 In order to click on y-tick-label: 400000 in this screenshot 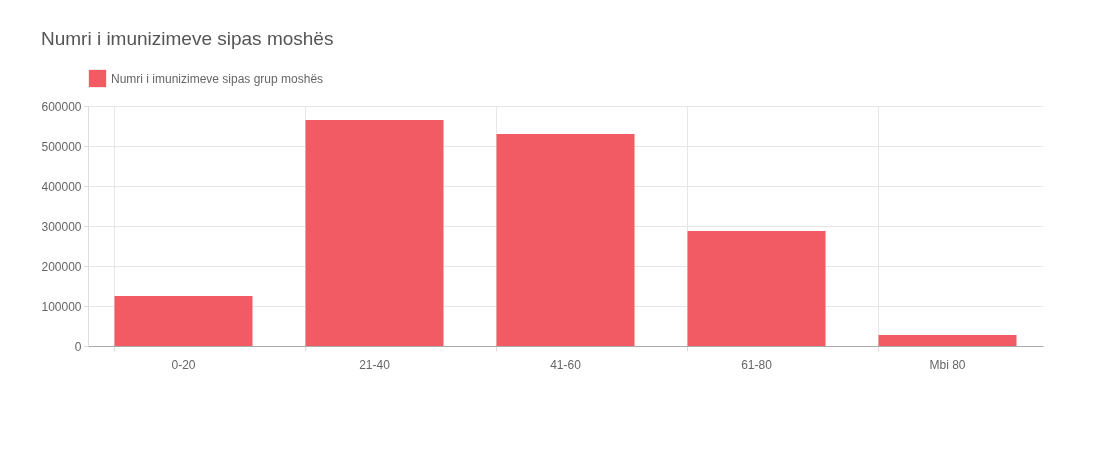, I will do `click(61, 186)`.